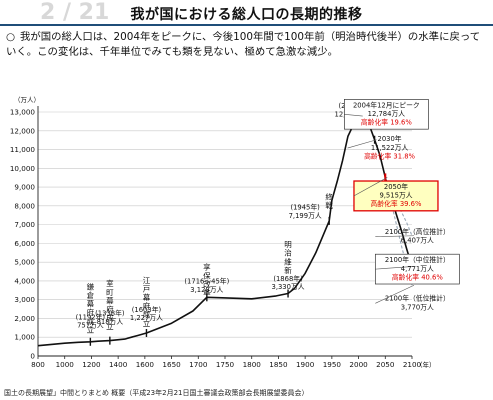  Describe the element at coordinates (23, 130) in the screenshot. I see `y-tick-label: 12,000` at that location.